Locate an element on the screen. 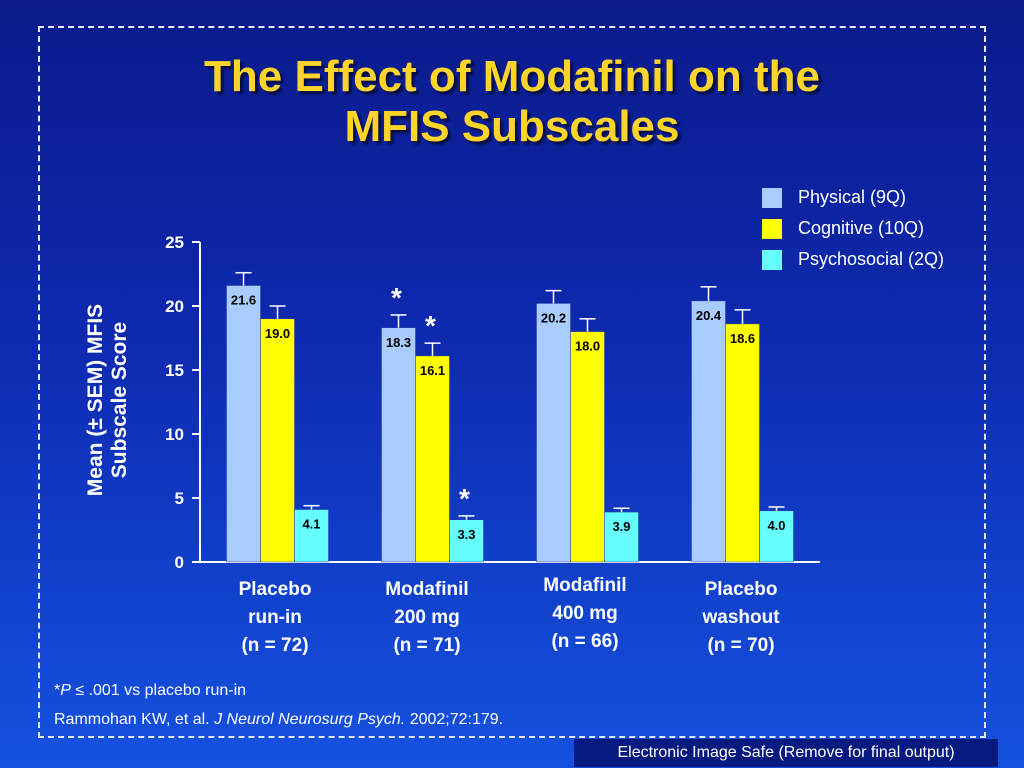  category-label-modafinil-200: Modafinil 200 mg (n = 71) is located at coordinates (427, 618).